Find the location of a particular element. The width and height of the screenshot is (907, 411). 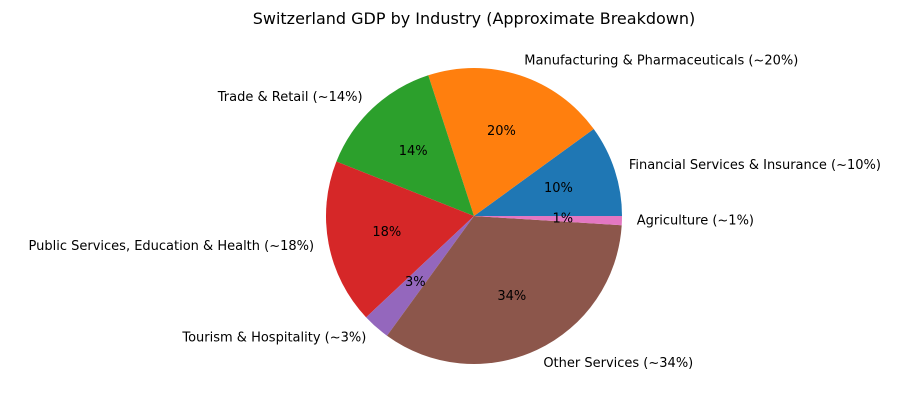

slice-label: Other Services (~34%) is located at coordinates (618, 363).